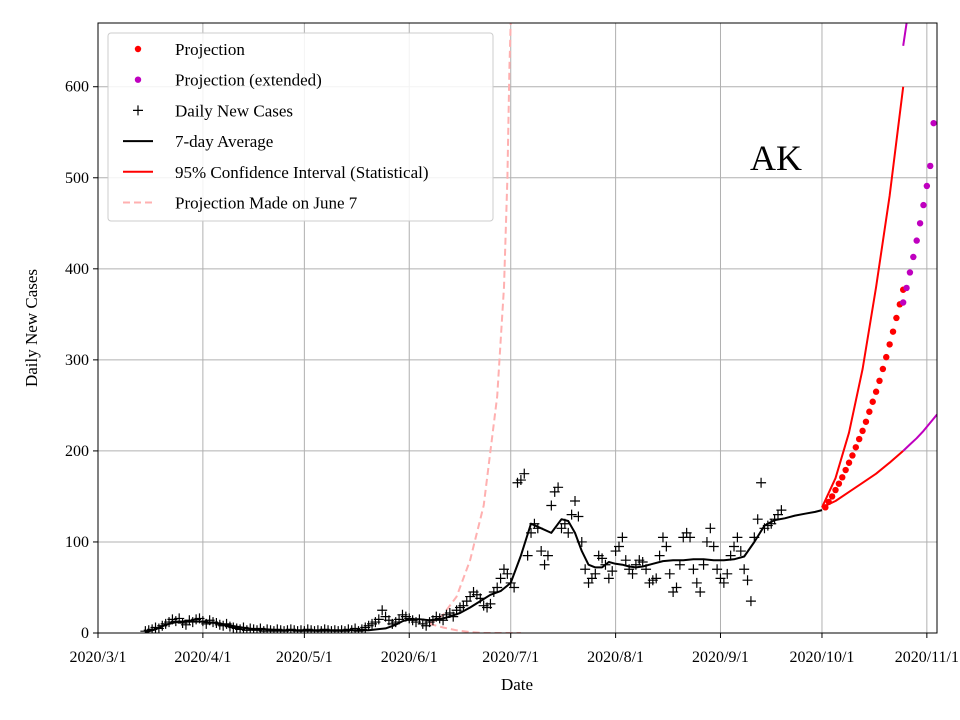 Image resolution: width=960 pixels, height=720 pixels. I want to click on x-tick-label: 2020/4/1, so click(202, 657).